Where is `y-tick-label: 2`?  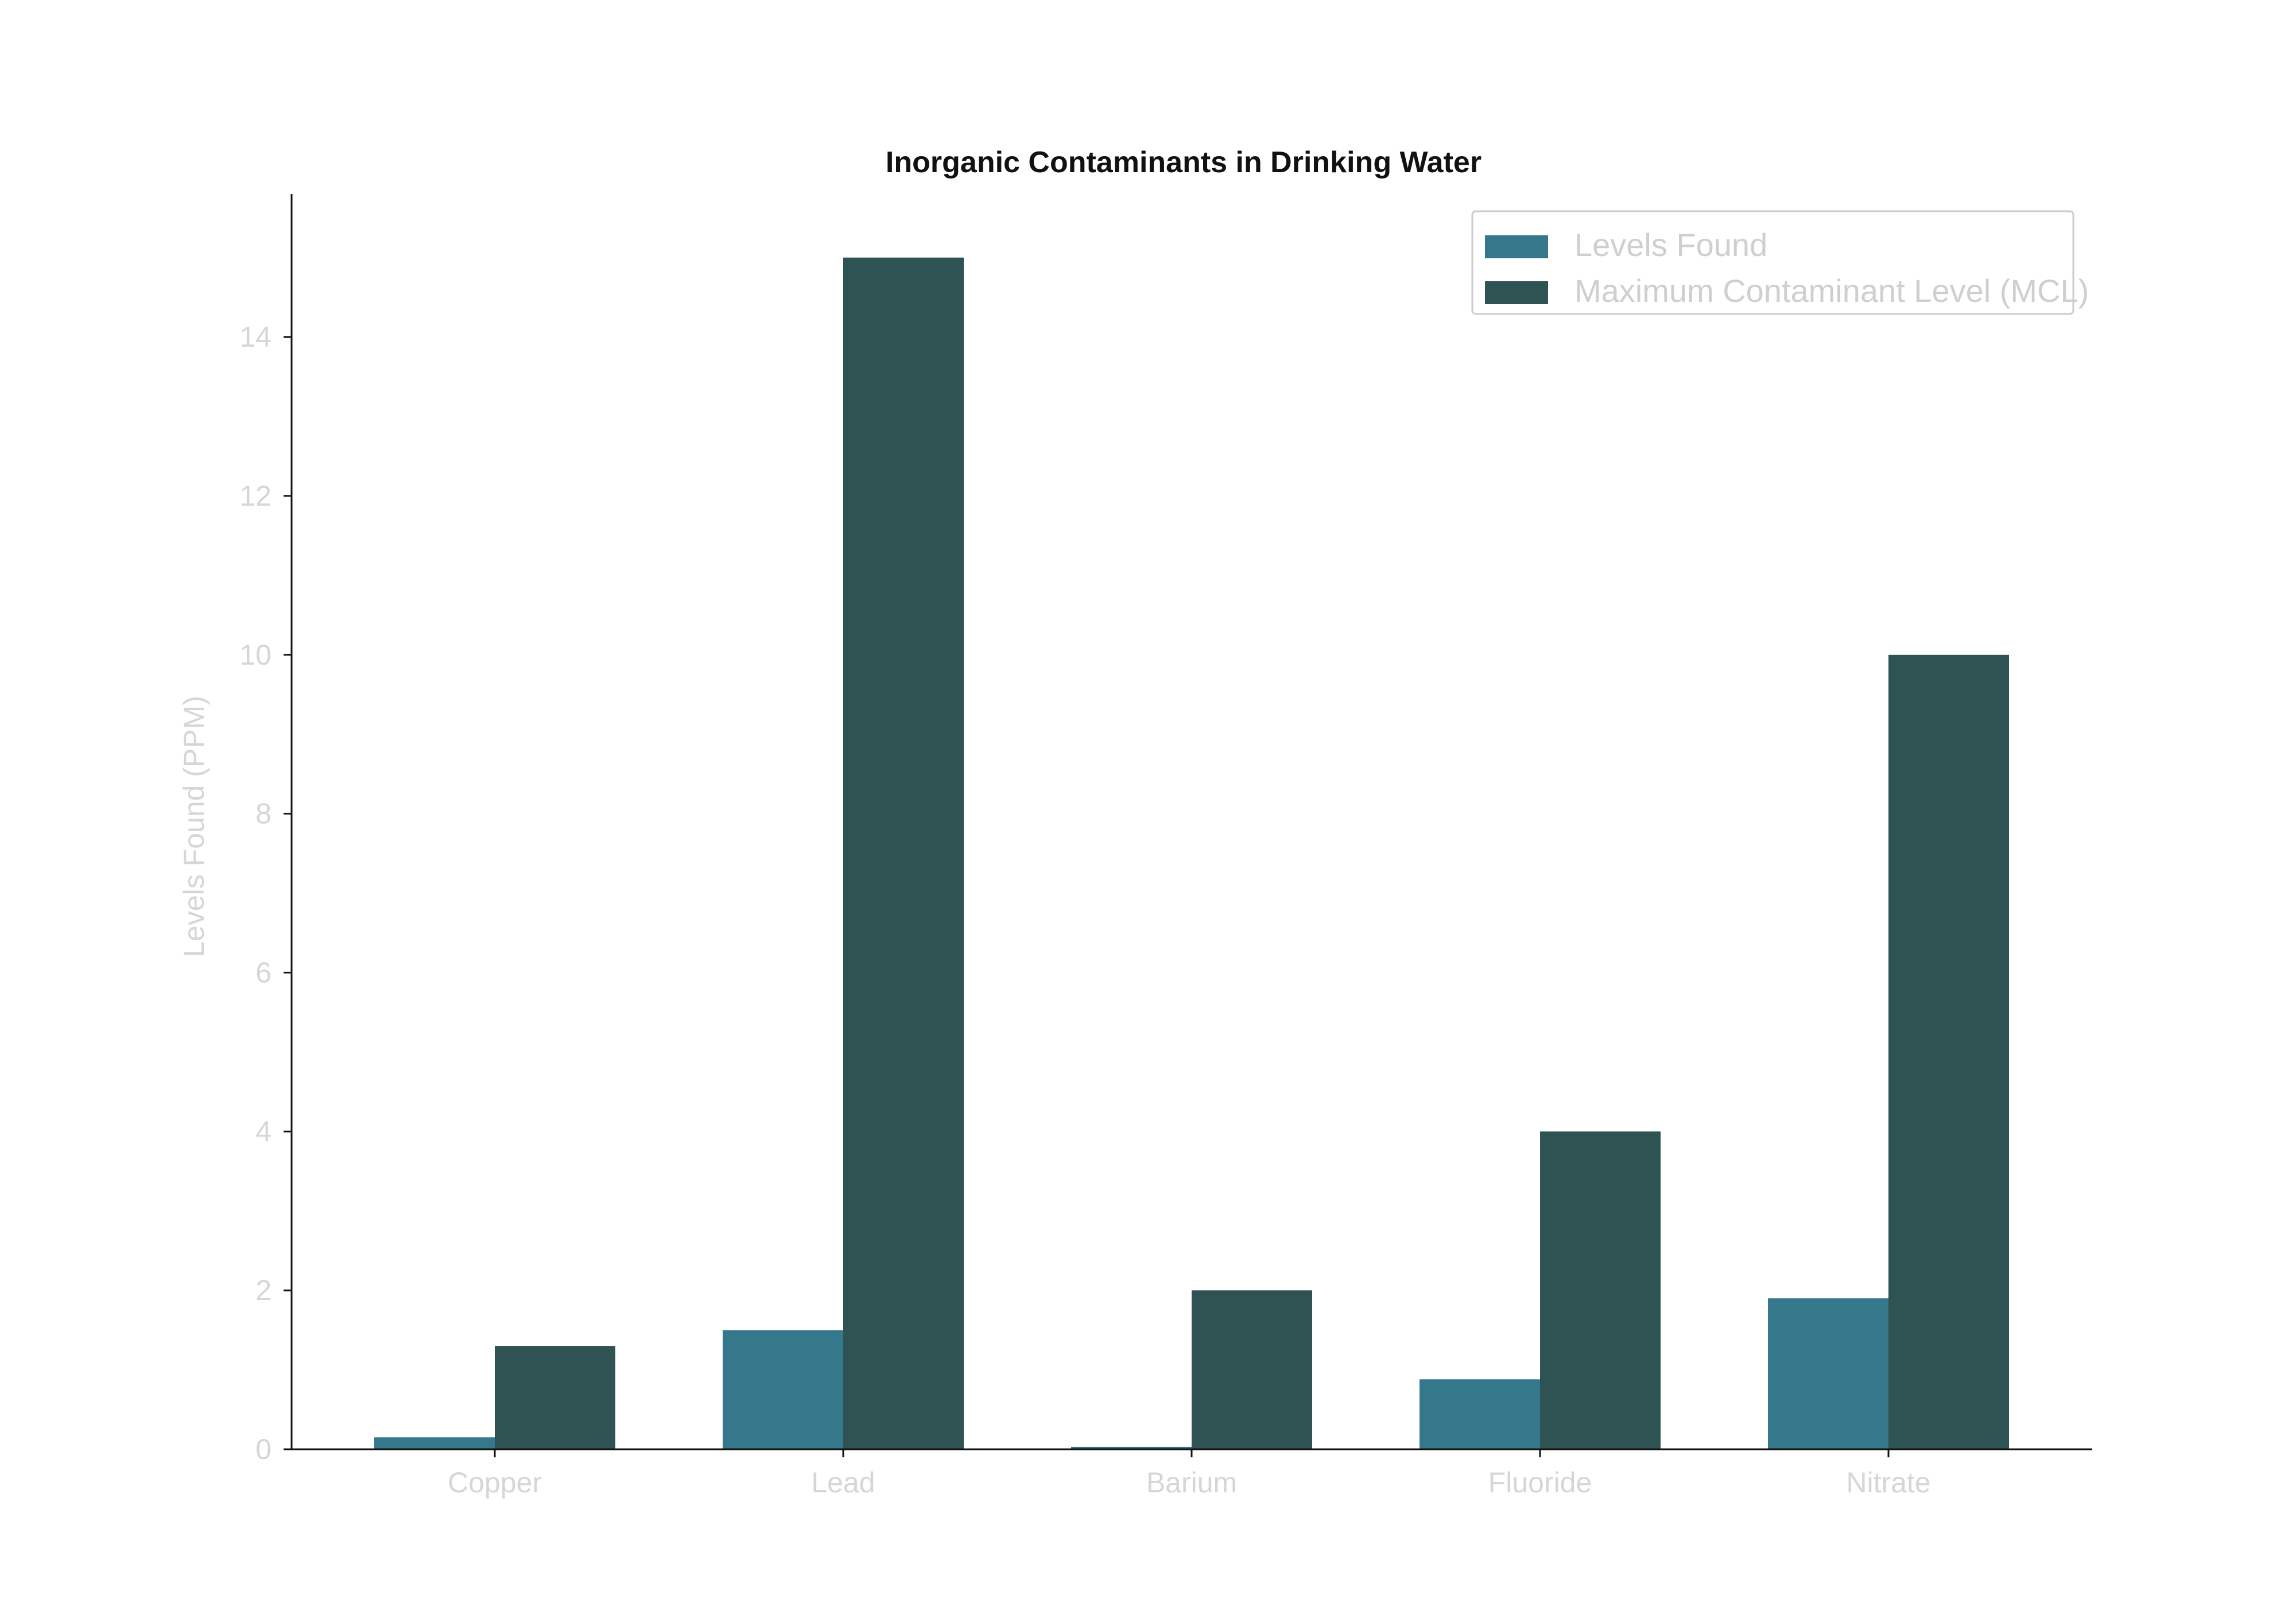
y-tick-label: 2 is located at coordinates (263, 1290).